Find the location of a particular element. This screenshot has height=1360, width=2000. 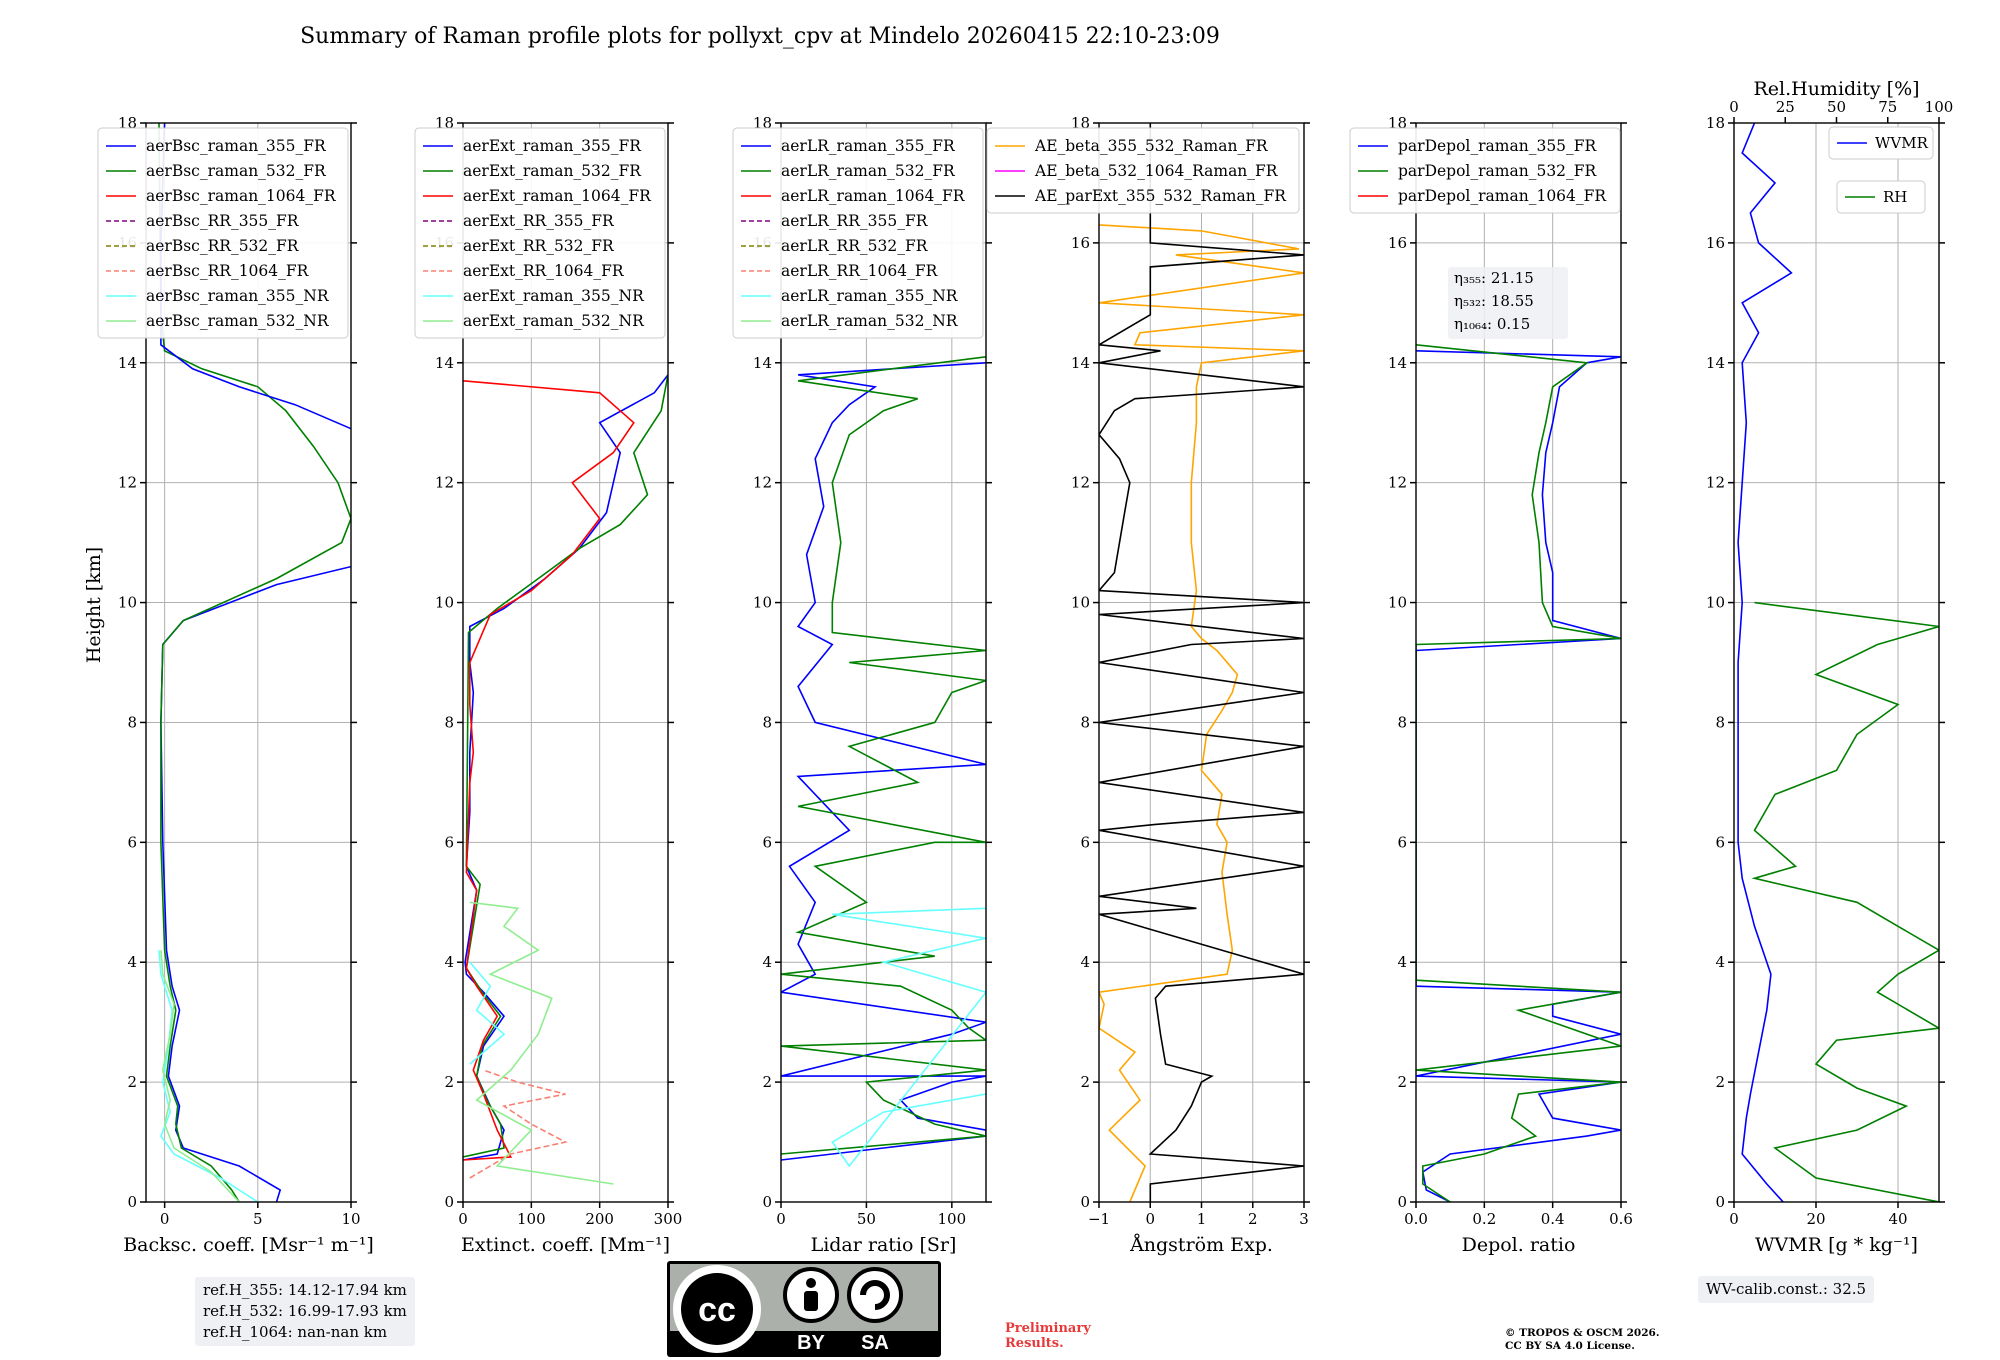

x-tick-label: −1 is located at coordinates (1099, 1219).